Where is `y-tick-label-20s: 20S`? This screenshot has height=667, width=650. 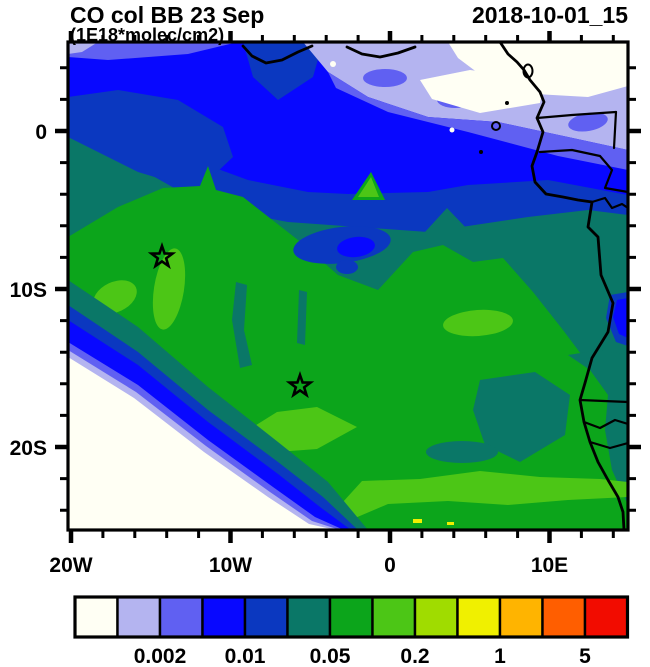
y-tick-label-20s: 20S is located at coordinates (28, 448).